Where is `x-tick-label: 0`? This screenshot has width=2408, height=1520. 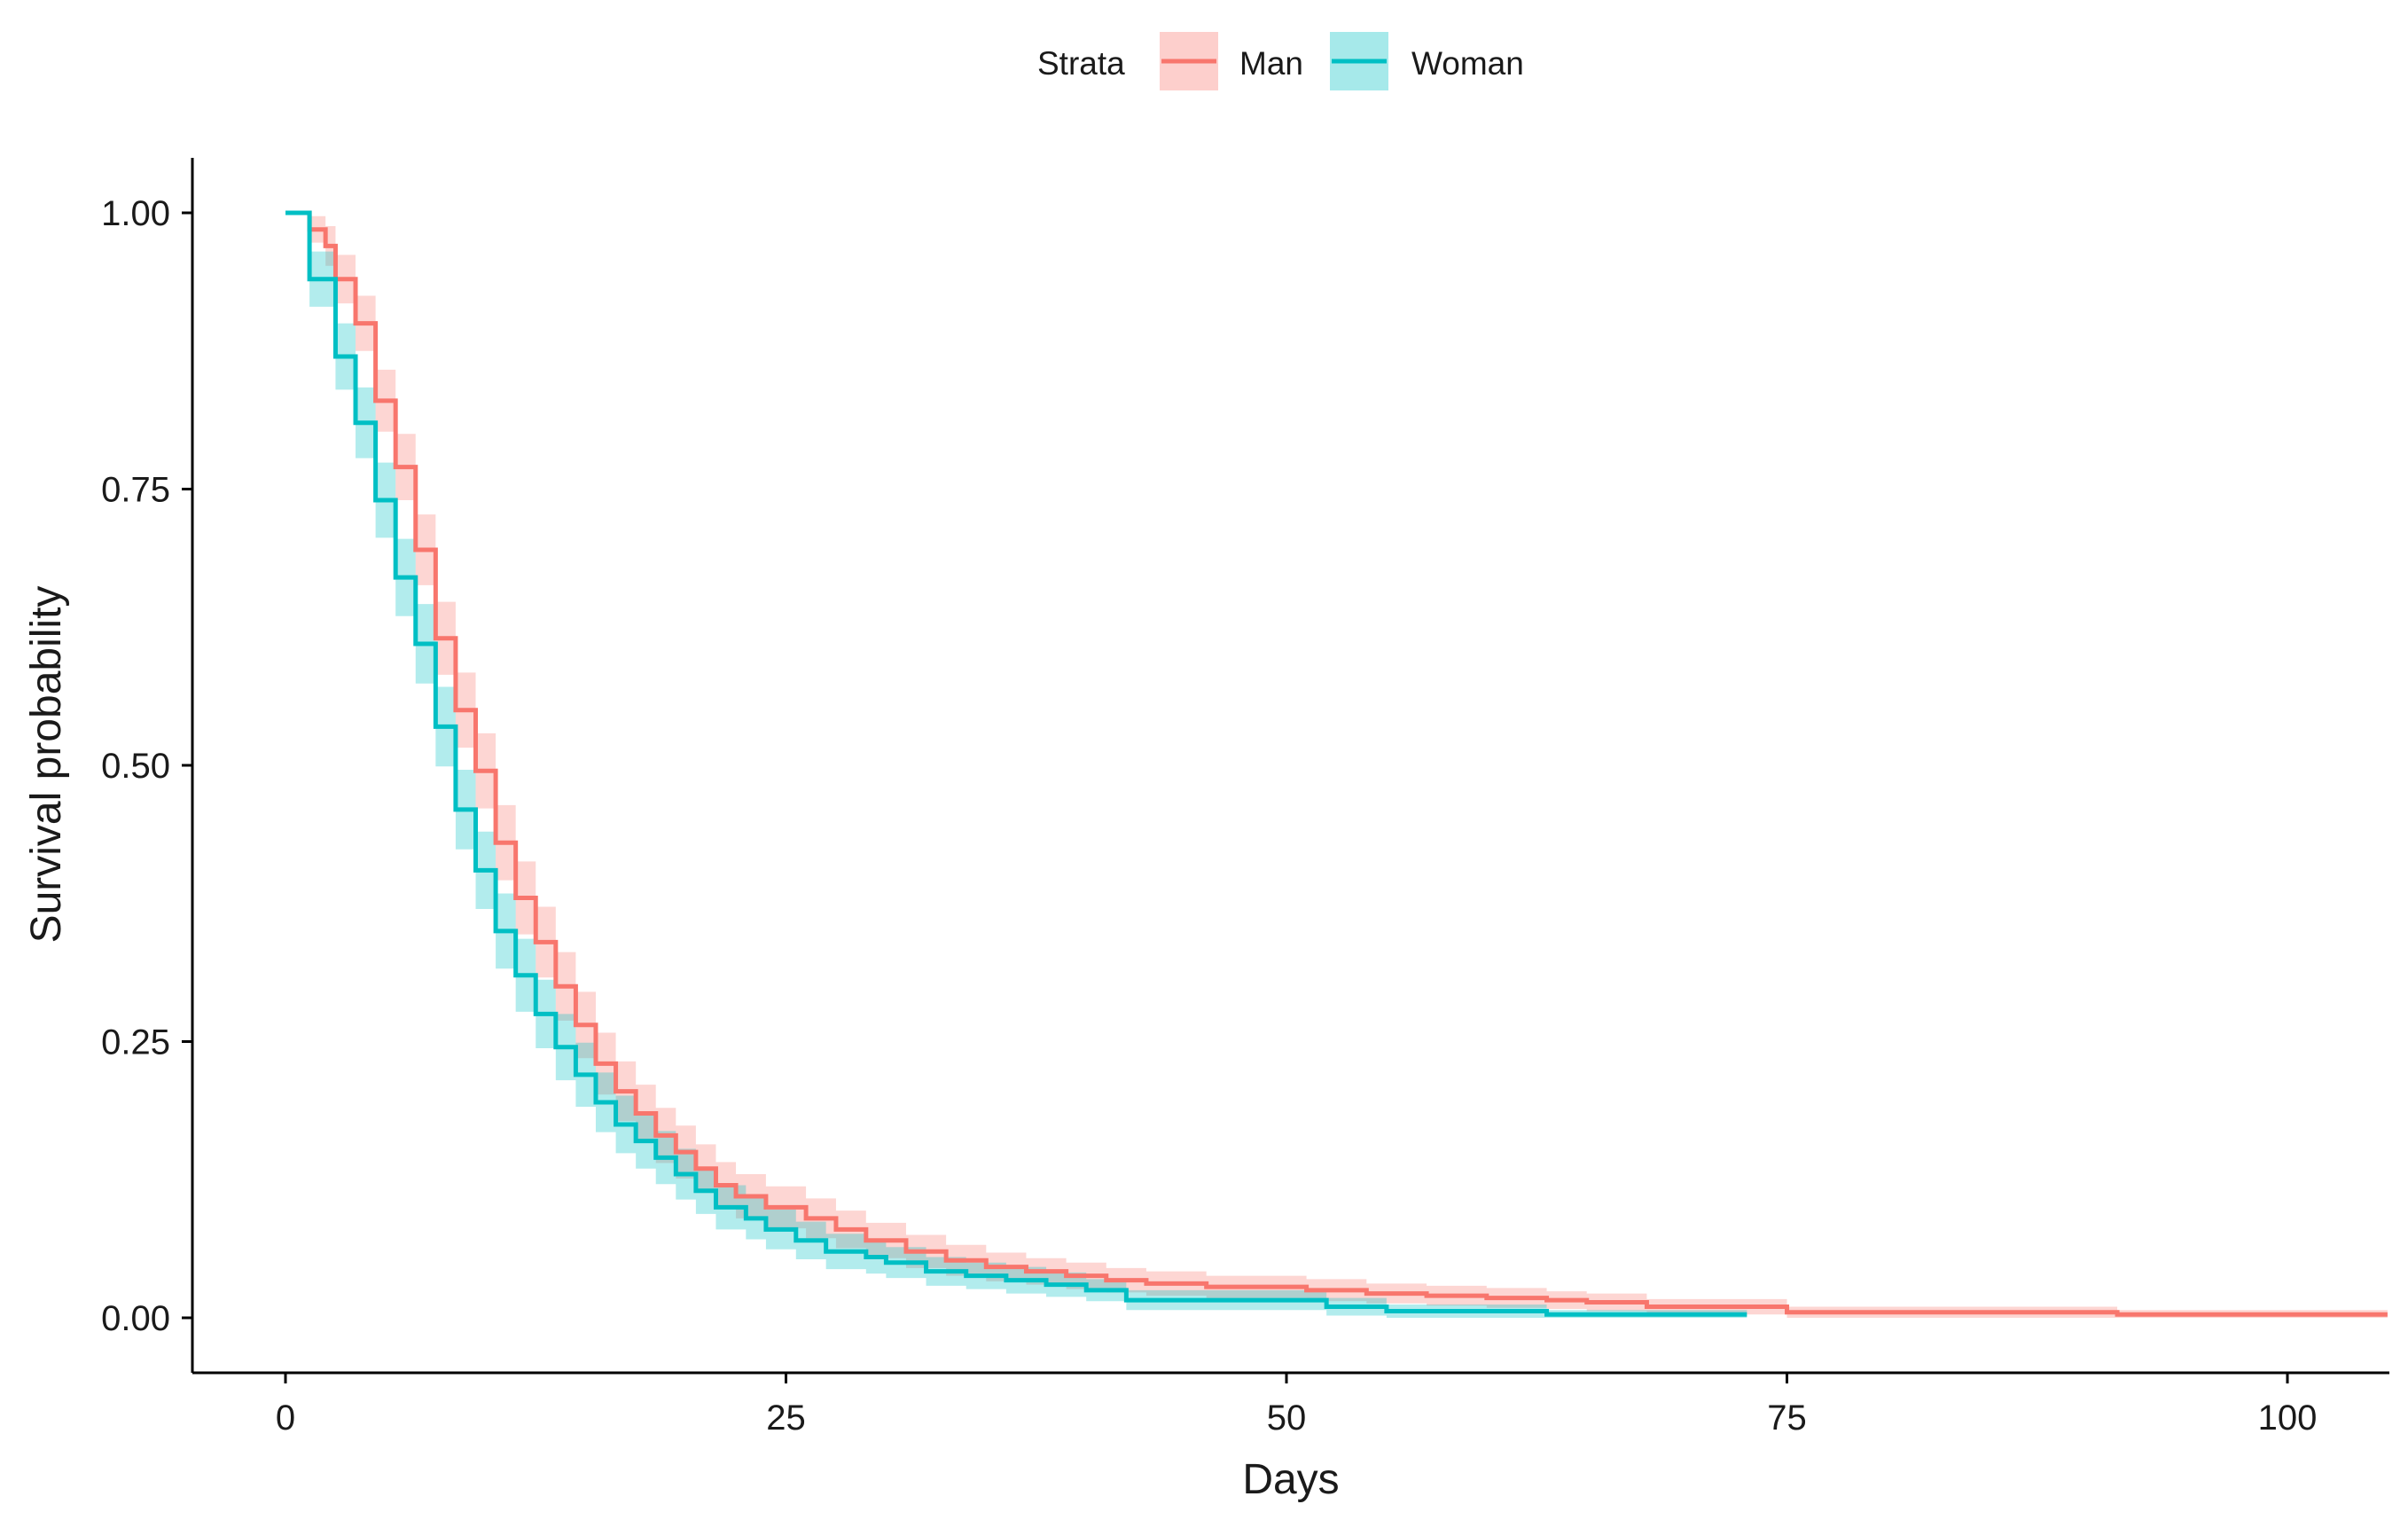
x-tick-label: 0 is located at coordinates (285, 1418).